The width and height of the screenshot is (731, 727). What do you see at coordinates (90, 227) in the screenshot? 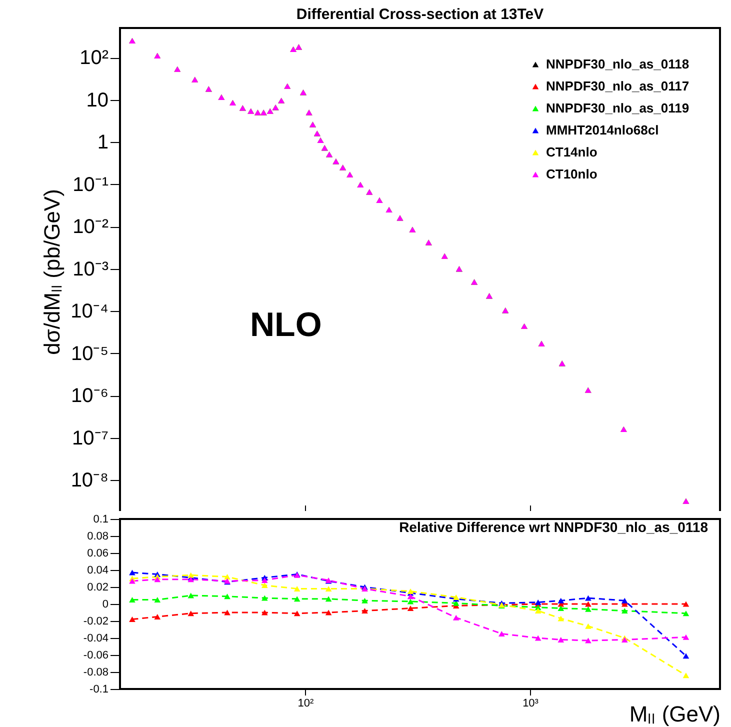
I see `y-tick-label: 10⁻²` at bounding box center [90, 227].